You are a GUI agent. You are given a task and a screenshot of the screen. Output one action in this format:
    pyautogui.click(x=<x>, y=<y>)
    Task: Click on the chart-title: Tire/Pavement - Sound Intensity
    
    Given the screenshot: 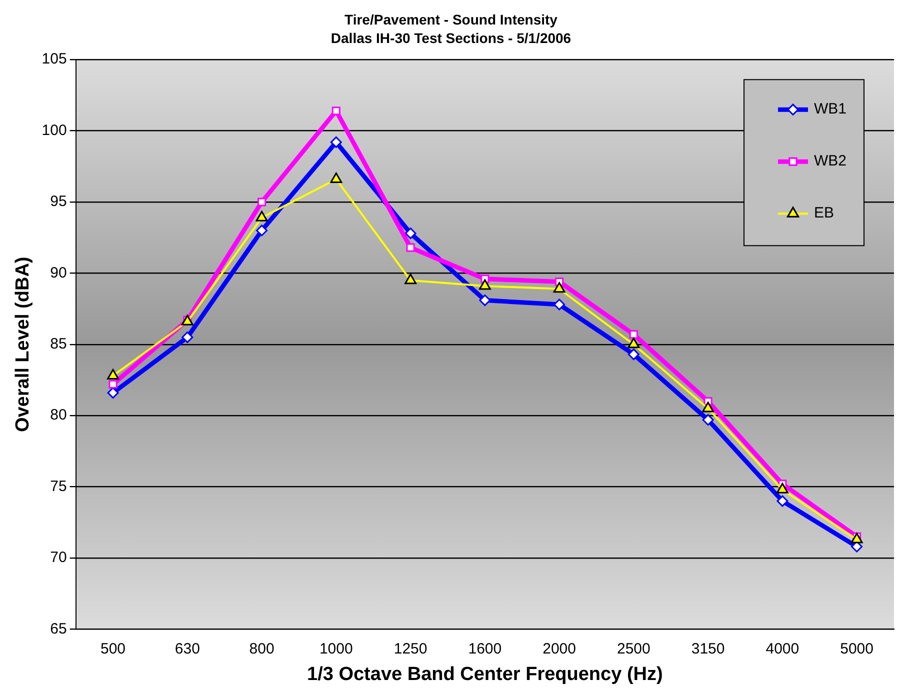 What is the action you would take?
    pyautogui.click(x=451, y=19)
    